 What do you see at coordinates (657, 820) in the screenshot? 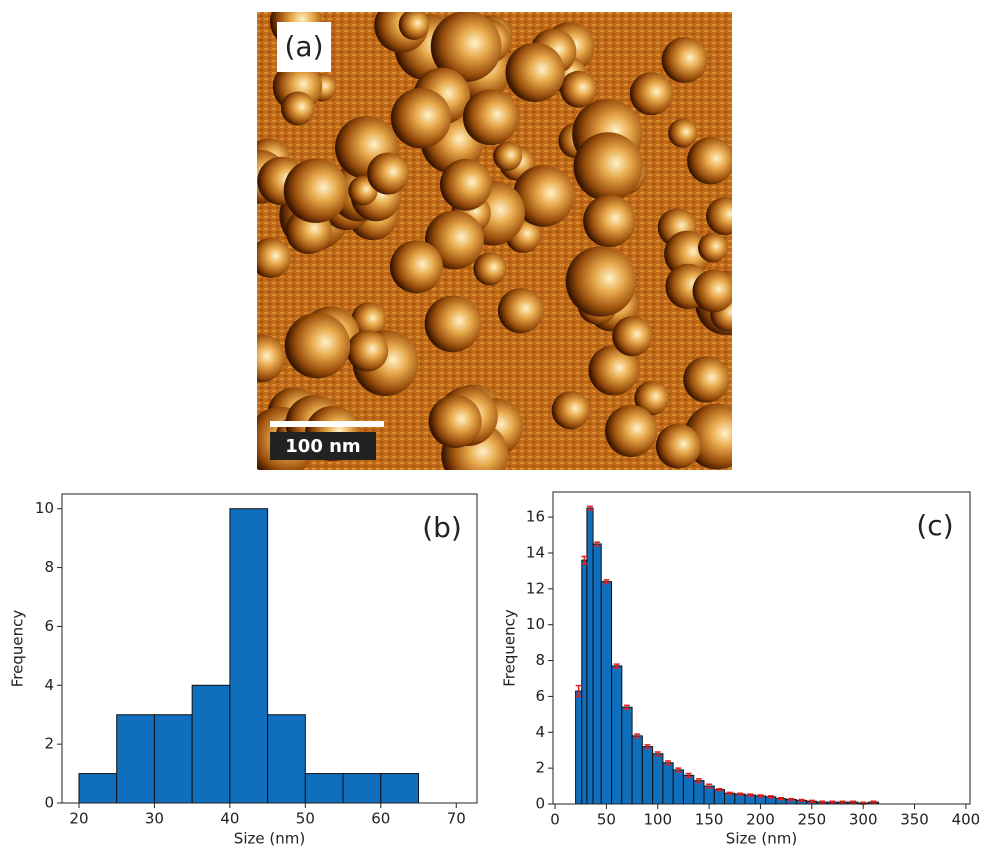
I see `x-tick-label: 100` at bounding box center [657, 820].